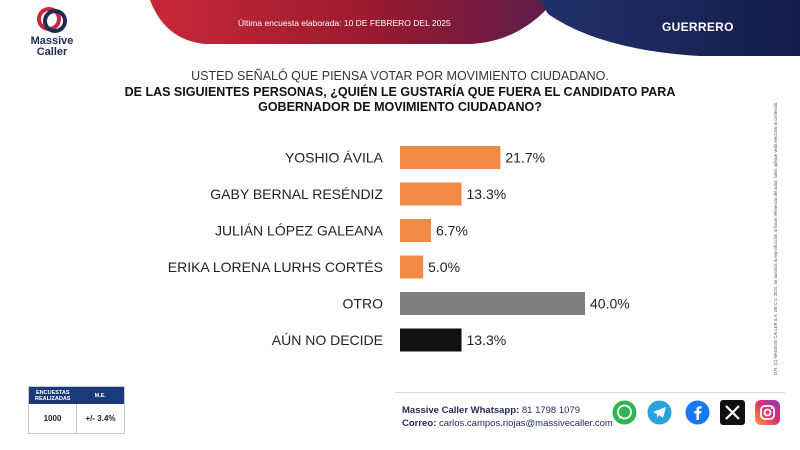  Describe the element at coordinates (732, 412) in the screenshot. I see `x-icon` at that location.